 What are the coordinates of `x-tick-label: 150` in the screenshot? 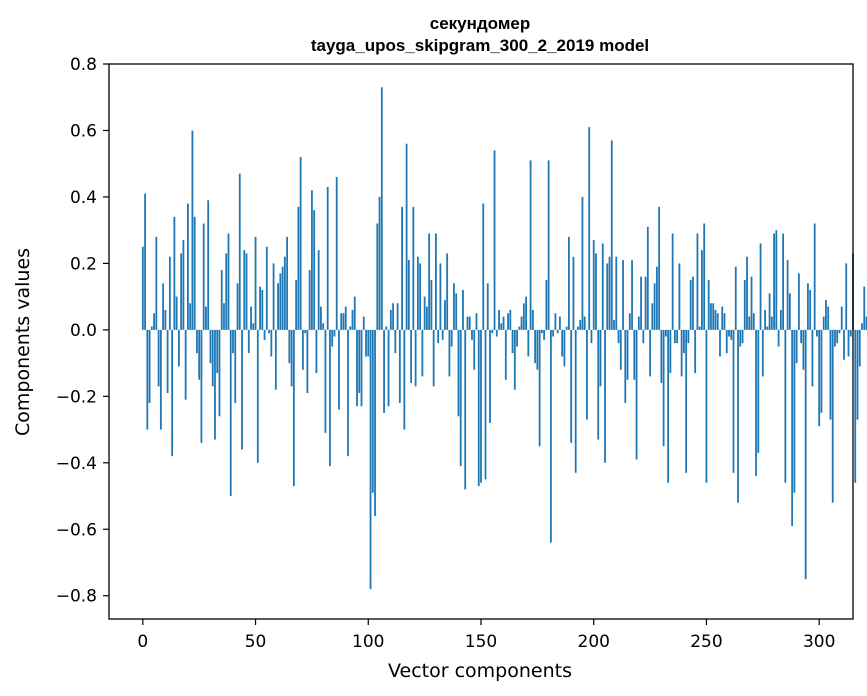 It's located at (481, 642).